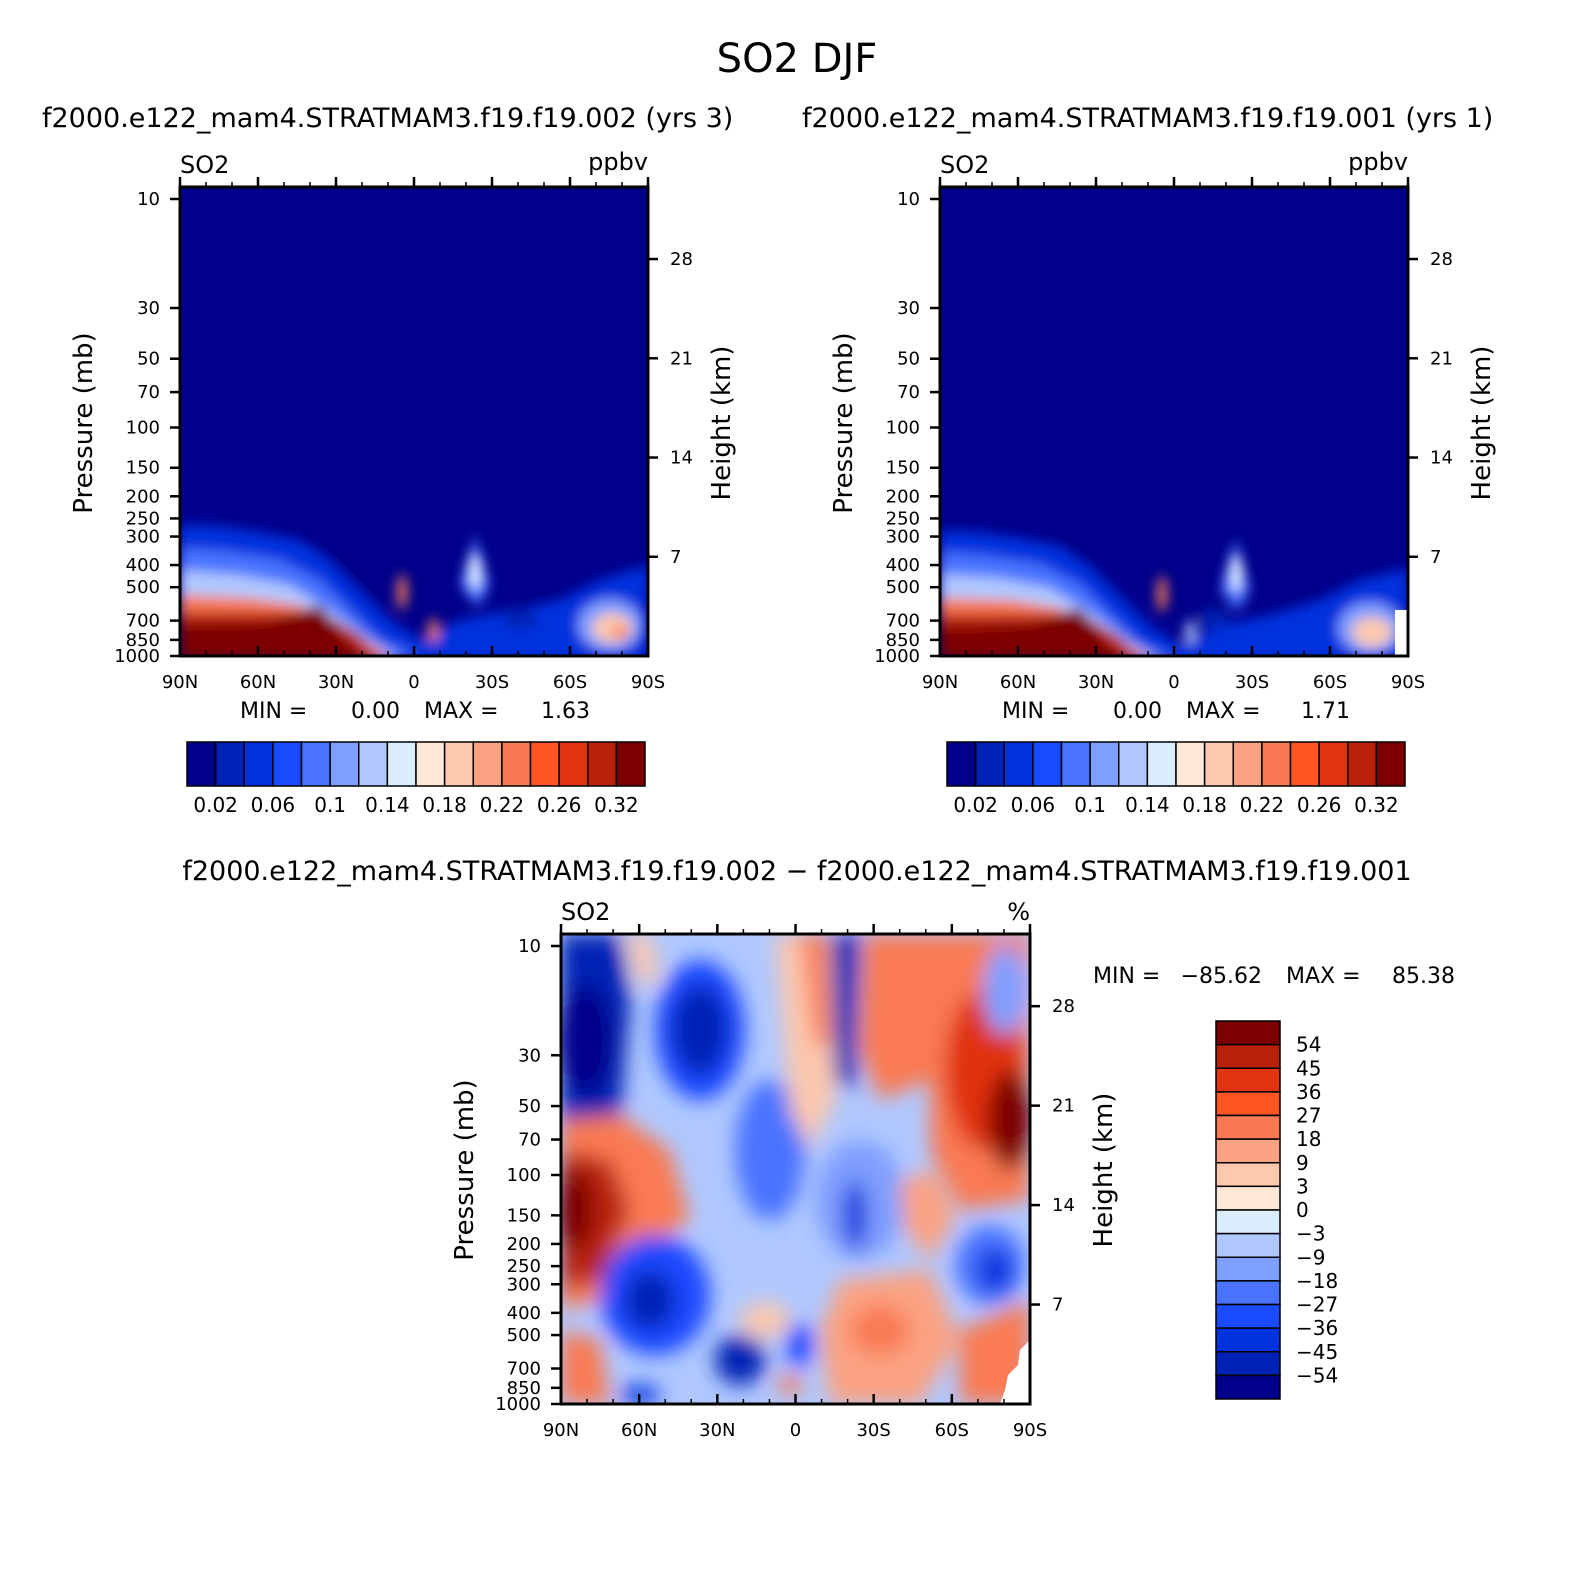  Describe the element at coordinates (722, 423) in the screenshot. I see `y2-axis-label: Height (km)` at that location.